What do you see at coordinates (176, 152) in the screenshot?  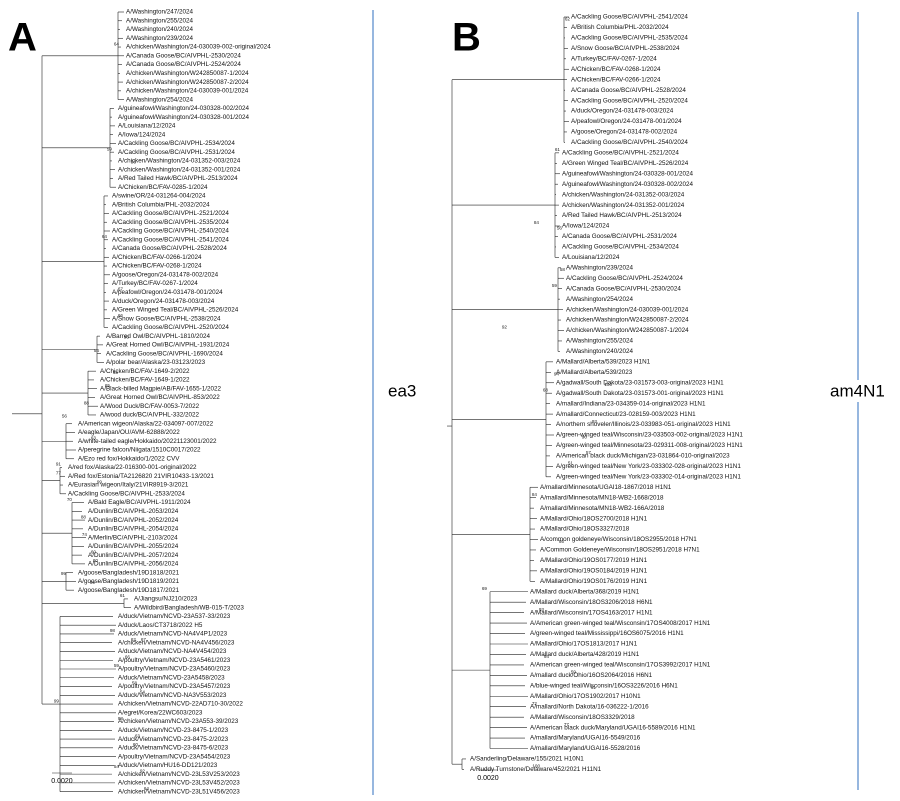 I see `leaf-label: A/Cackling Goose/BC/AIVPHL-2531/2024` at bounding box center [176, 152].